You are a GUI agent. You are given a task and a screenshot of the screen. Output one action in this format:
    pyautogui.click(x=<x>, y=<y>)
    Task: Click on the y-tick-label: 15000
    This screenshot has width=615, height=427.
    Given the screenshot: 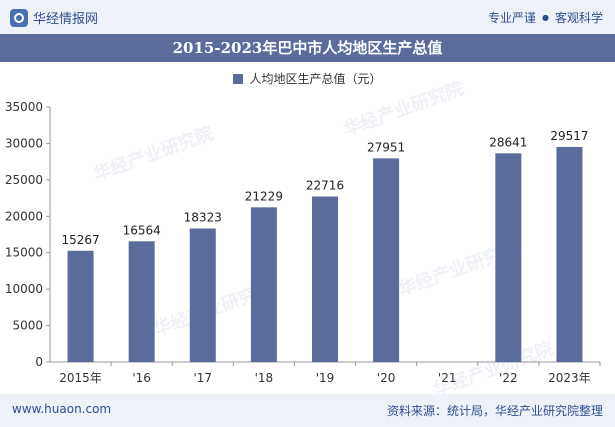 What is the action you would take?
    pyautogui.click(x=24, y=253)
    